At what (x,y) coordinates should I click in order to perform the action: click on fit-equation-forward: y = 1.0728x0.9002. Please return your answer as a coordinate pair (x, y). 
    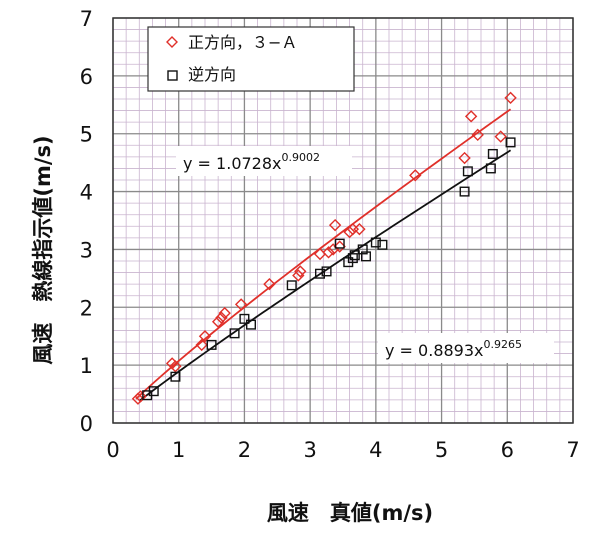
    Looking at the image, I should click on (264, 161).